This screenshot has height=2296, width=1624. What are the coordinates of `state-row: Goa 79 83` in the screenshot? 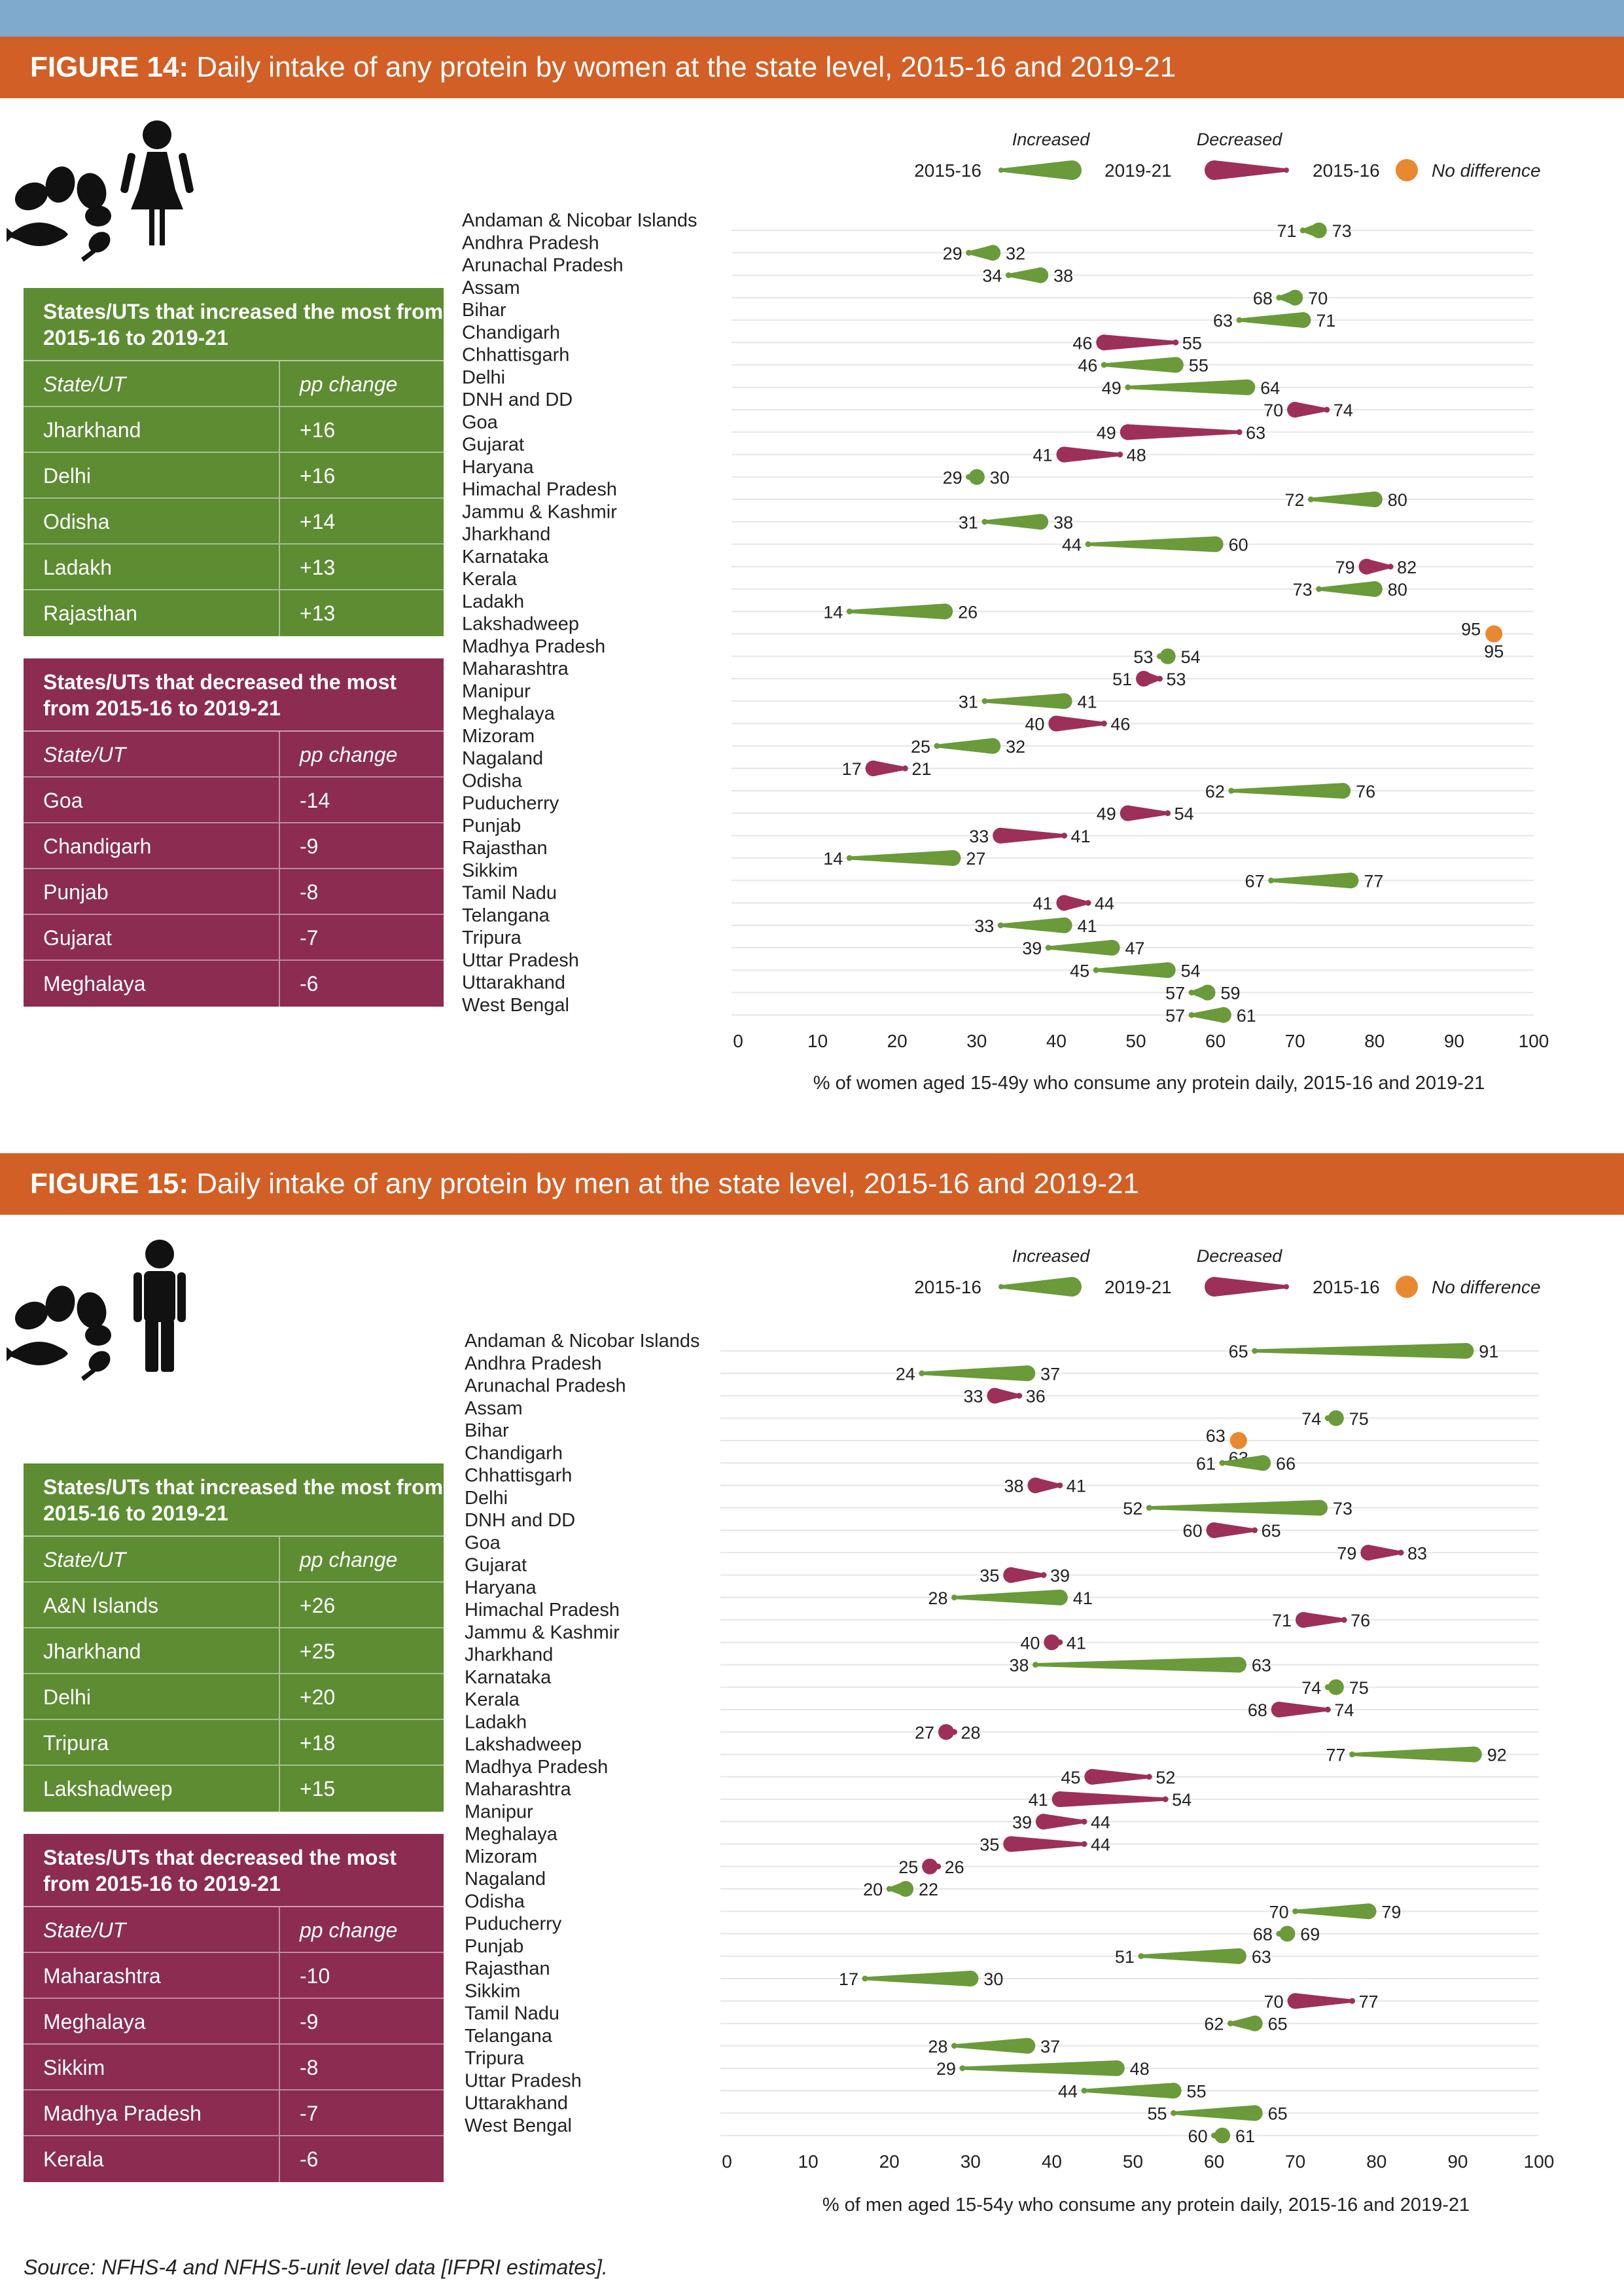 It's located at (946, 1547).